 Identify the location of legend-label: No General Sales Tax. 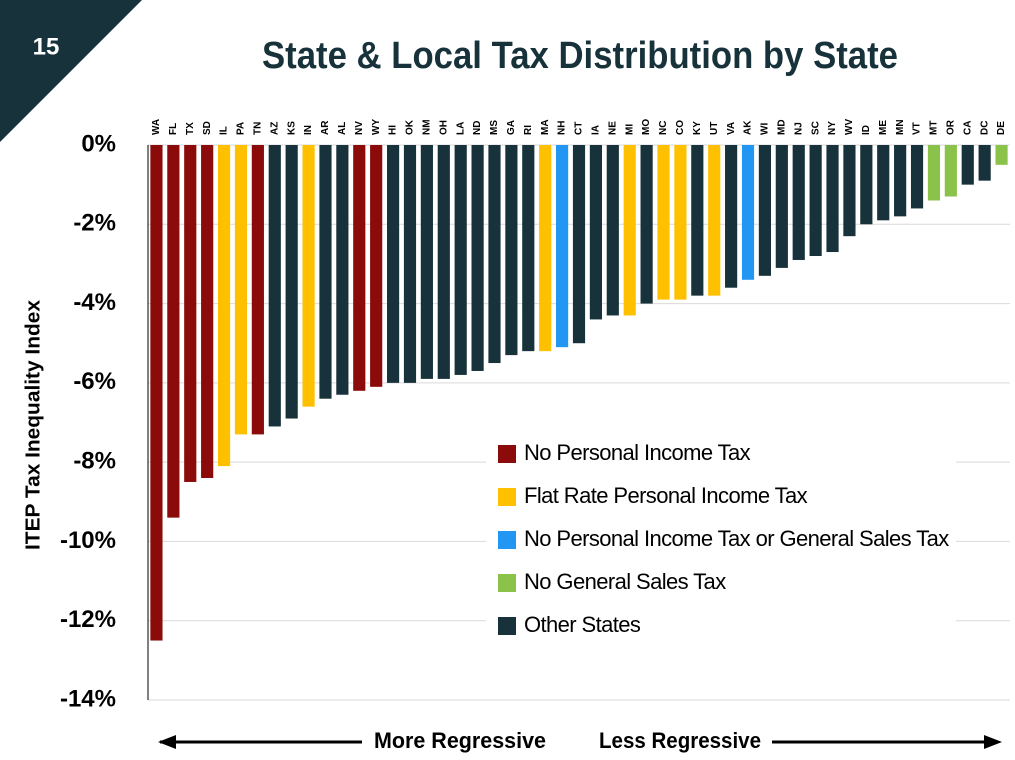
(625, 581).